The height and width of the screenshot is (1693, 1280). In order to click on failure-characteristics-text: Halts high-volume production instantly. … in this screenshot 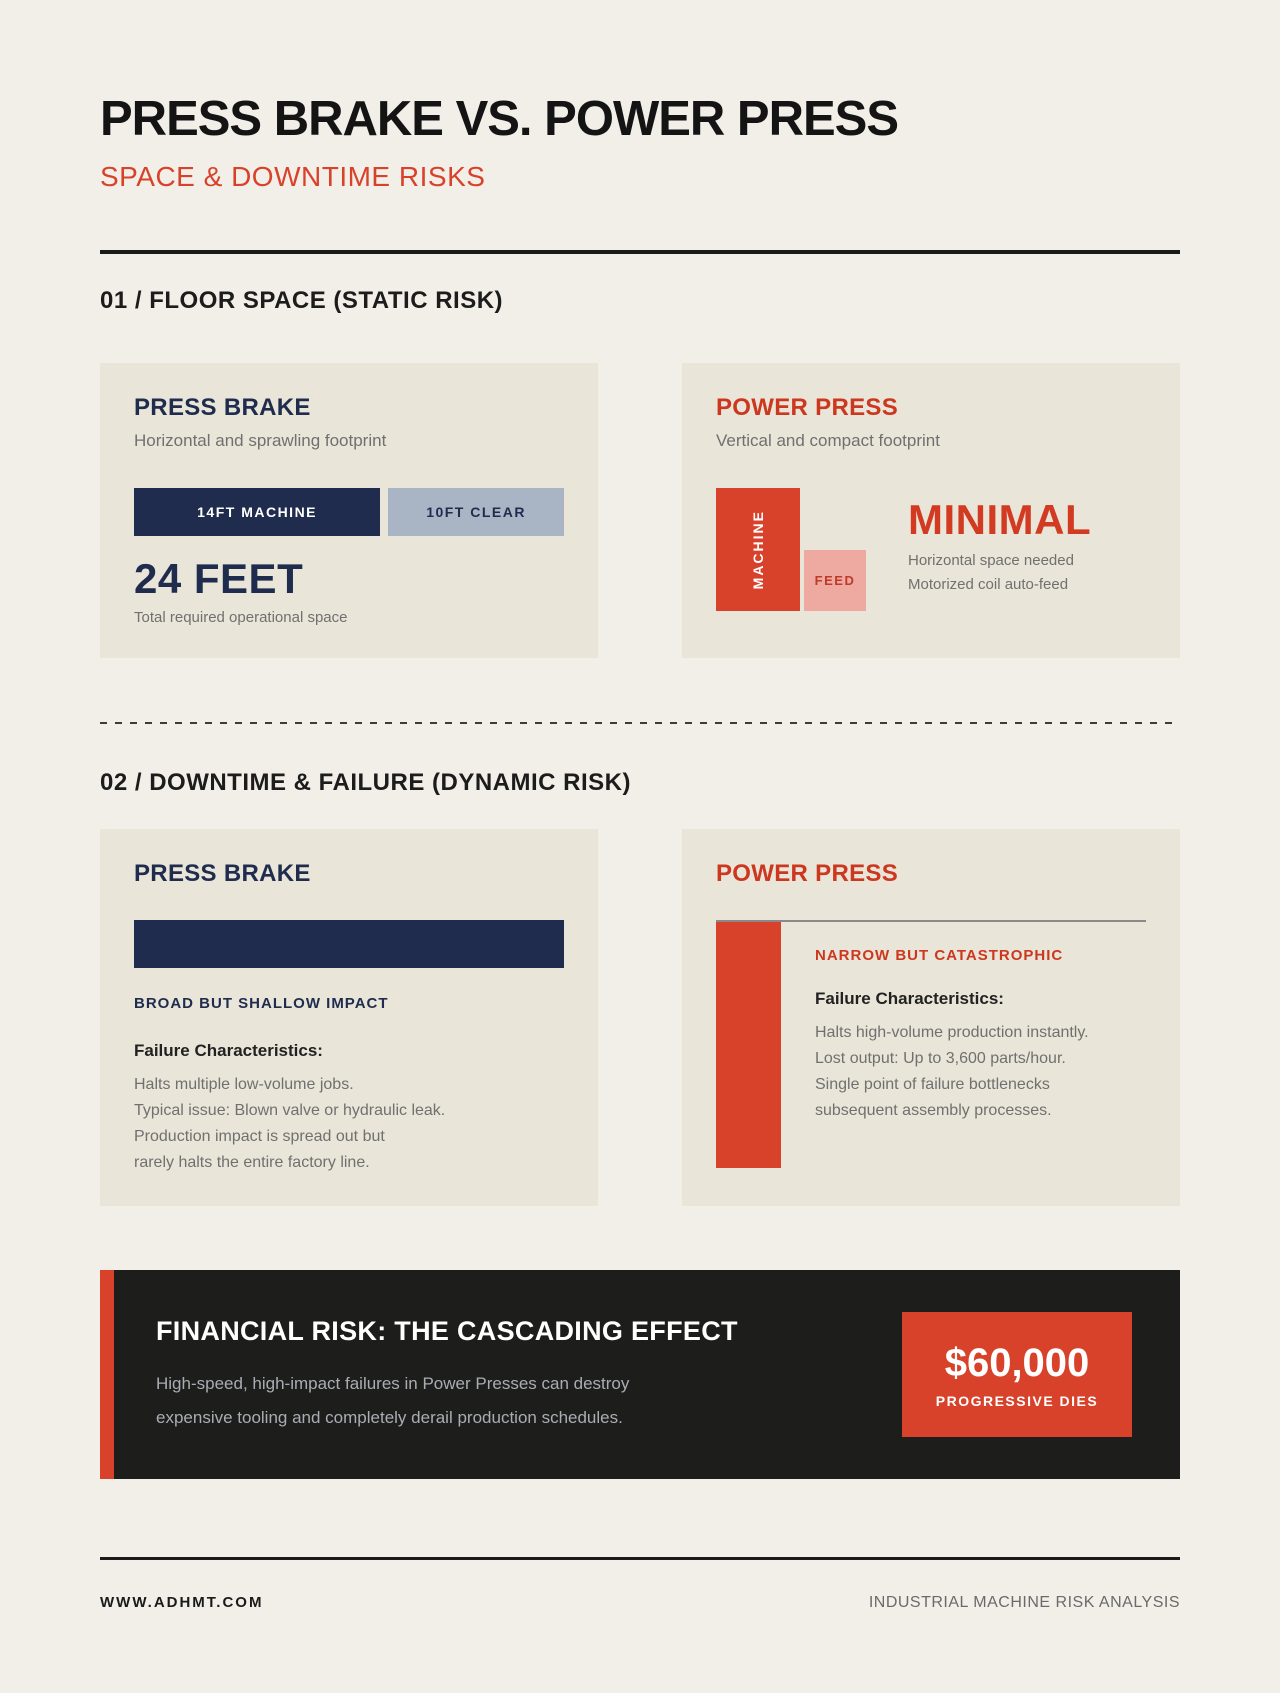, I will do `click(952, 1072)`.